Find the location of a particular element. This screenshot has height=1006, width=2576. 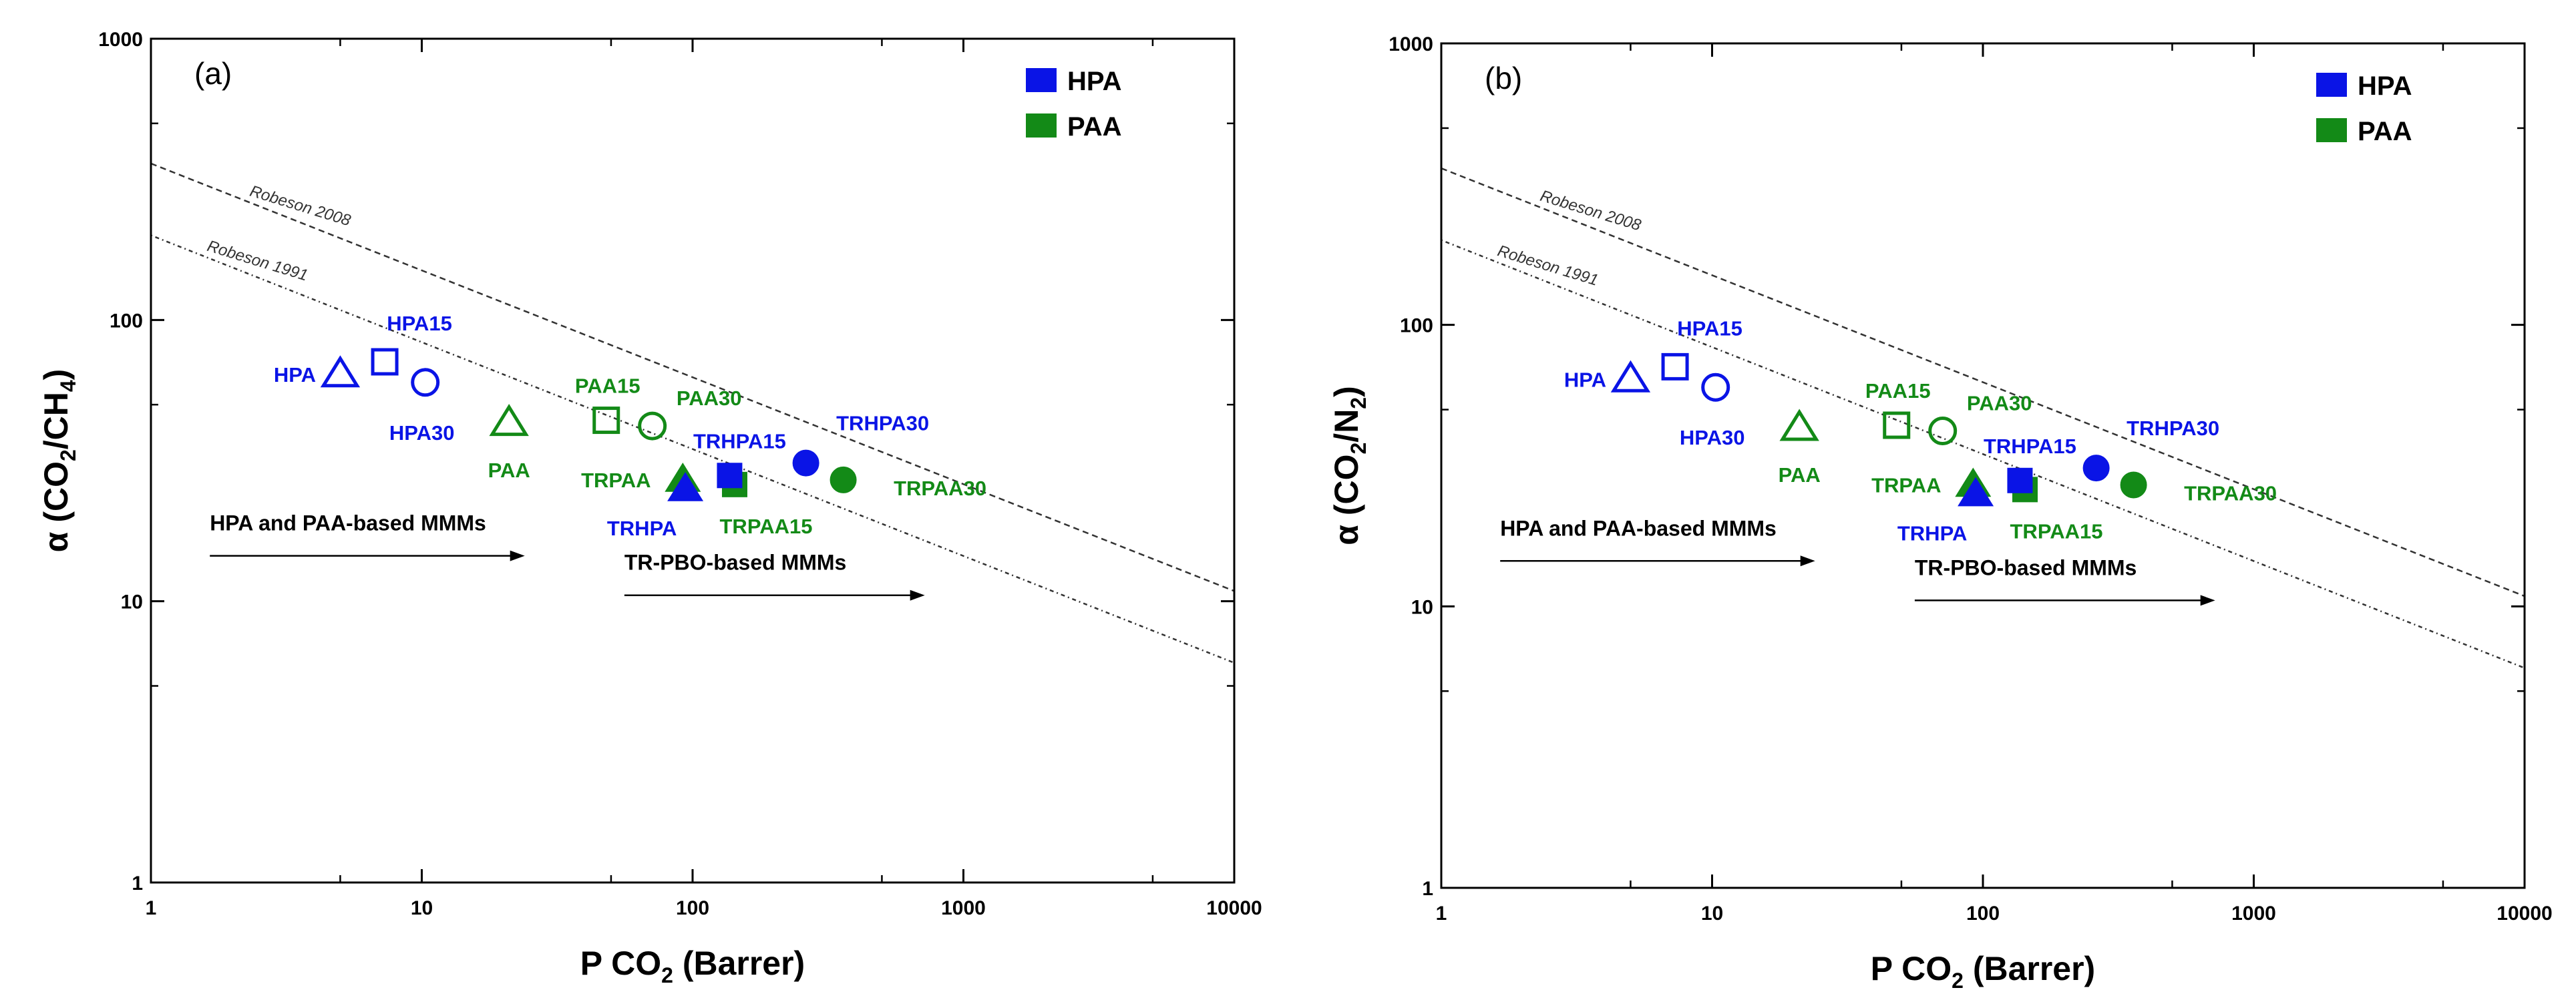

y-axis-title: α (CO2/CH4) is located at coordinates (58, 461).